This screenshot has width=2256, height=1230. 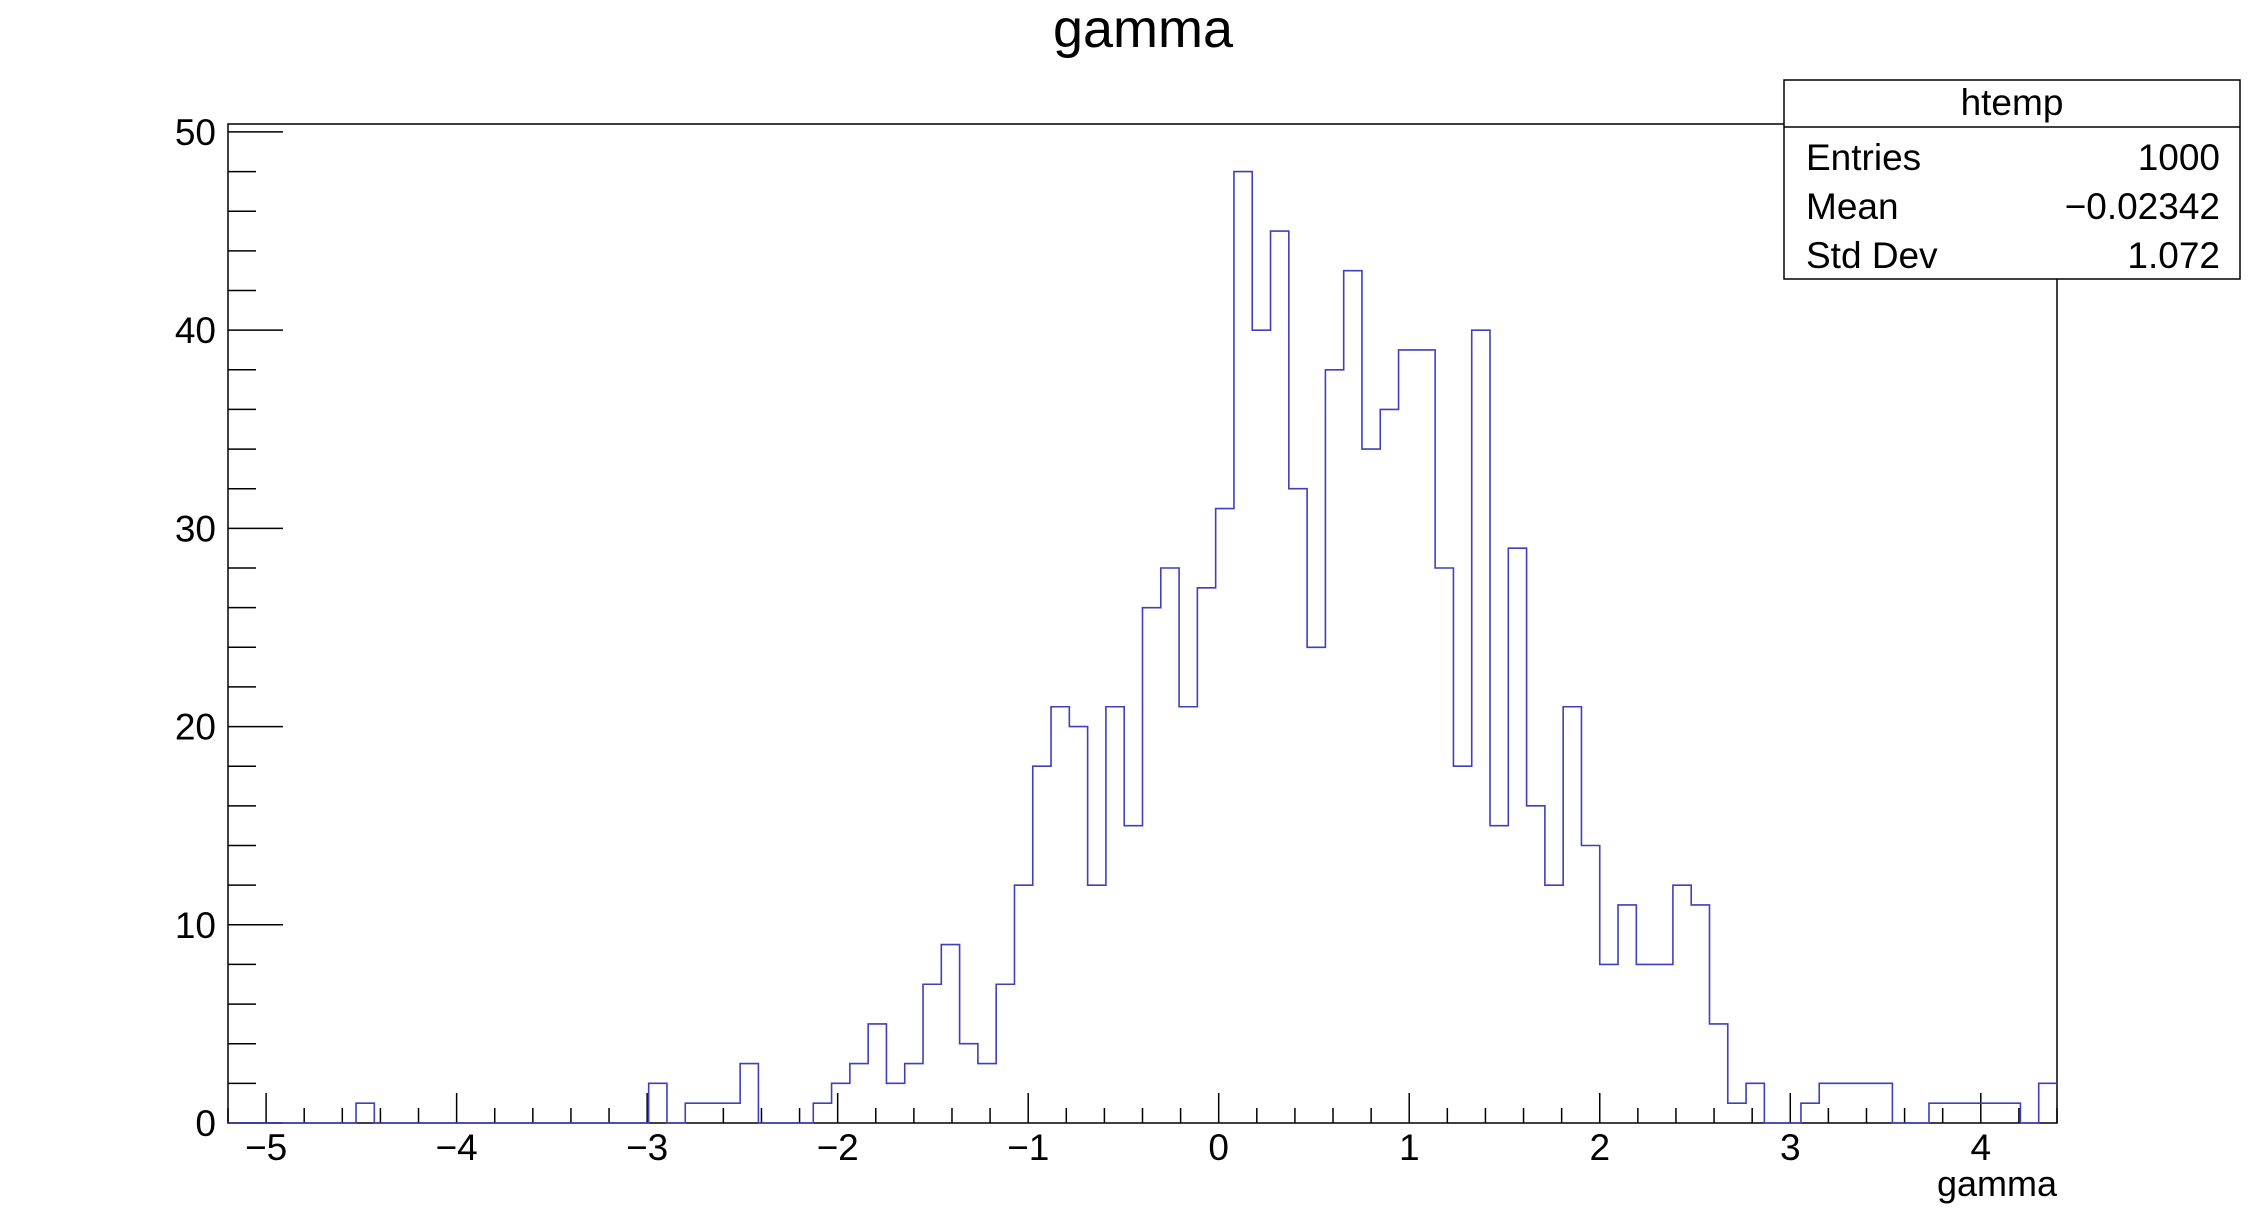 I want to click on x-tick-label: −5, so click(x=266, y=1147).